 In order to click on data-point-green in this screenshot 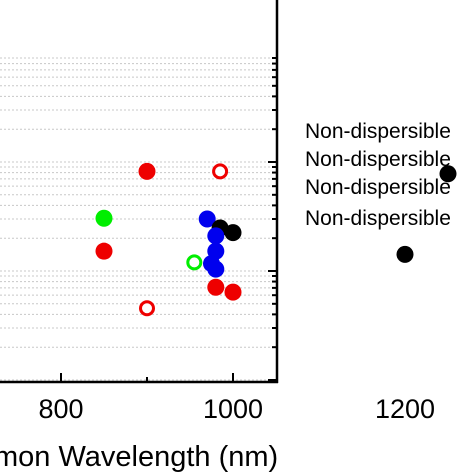, I will do `click(104, 218)`.